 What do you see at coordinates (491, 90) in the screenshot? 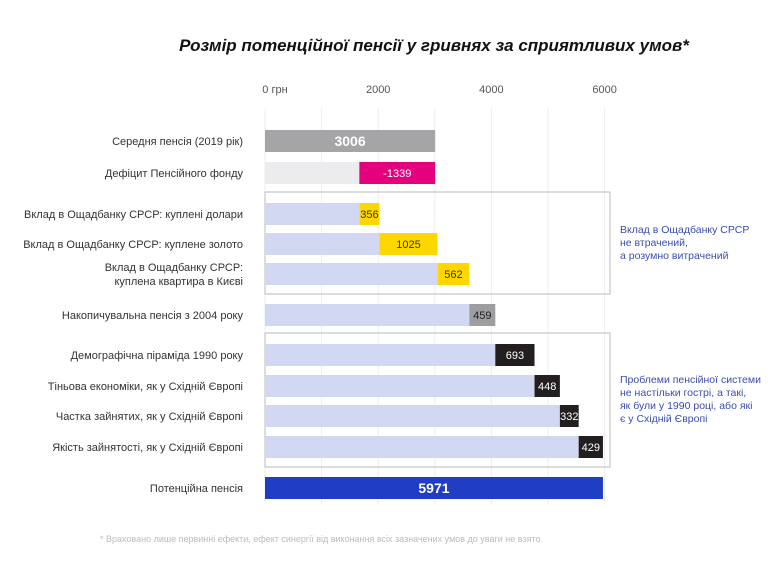
I see `x-tick-label: 4000` at bounding box center [491, 90].